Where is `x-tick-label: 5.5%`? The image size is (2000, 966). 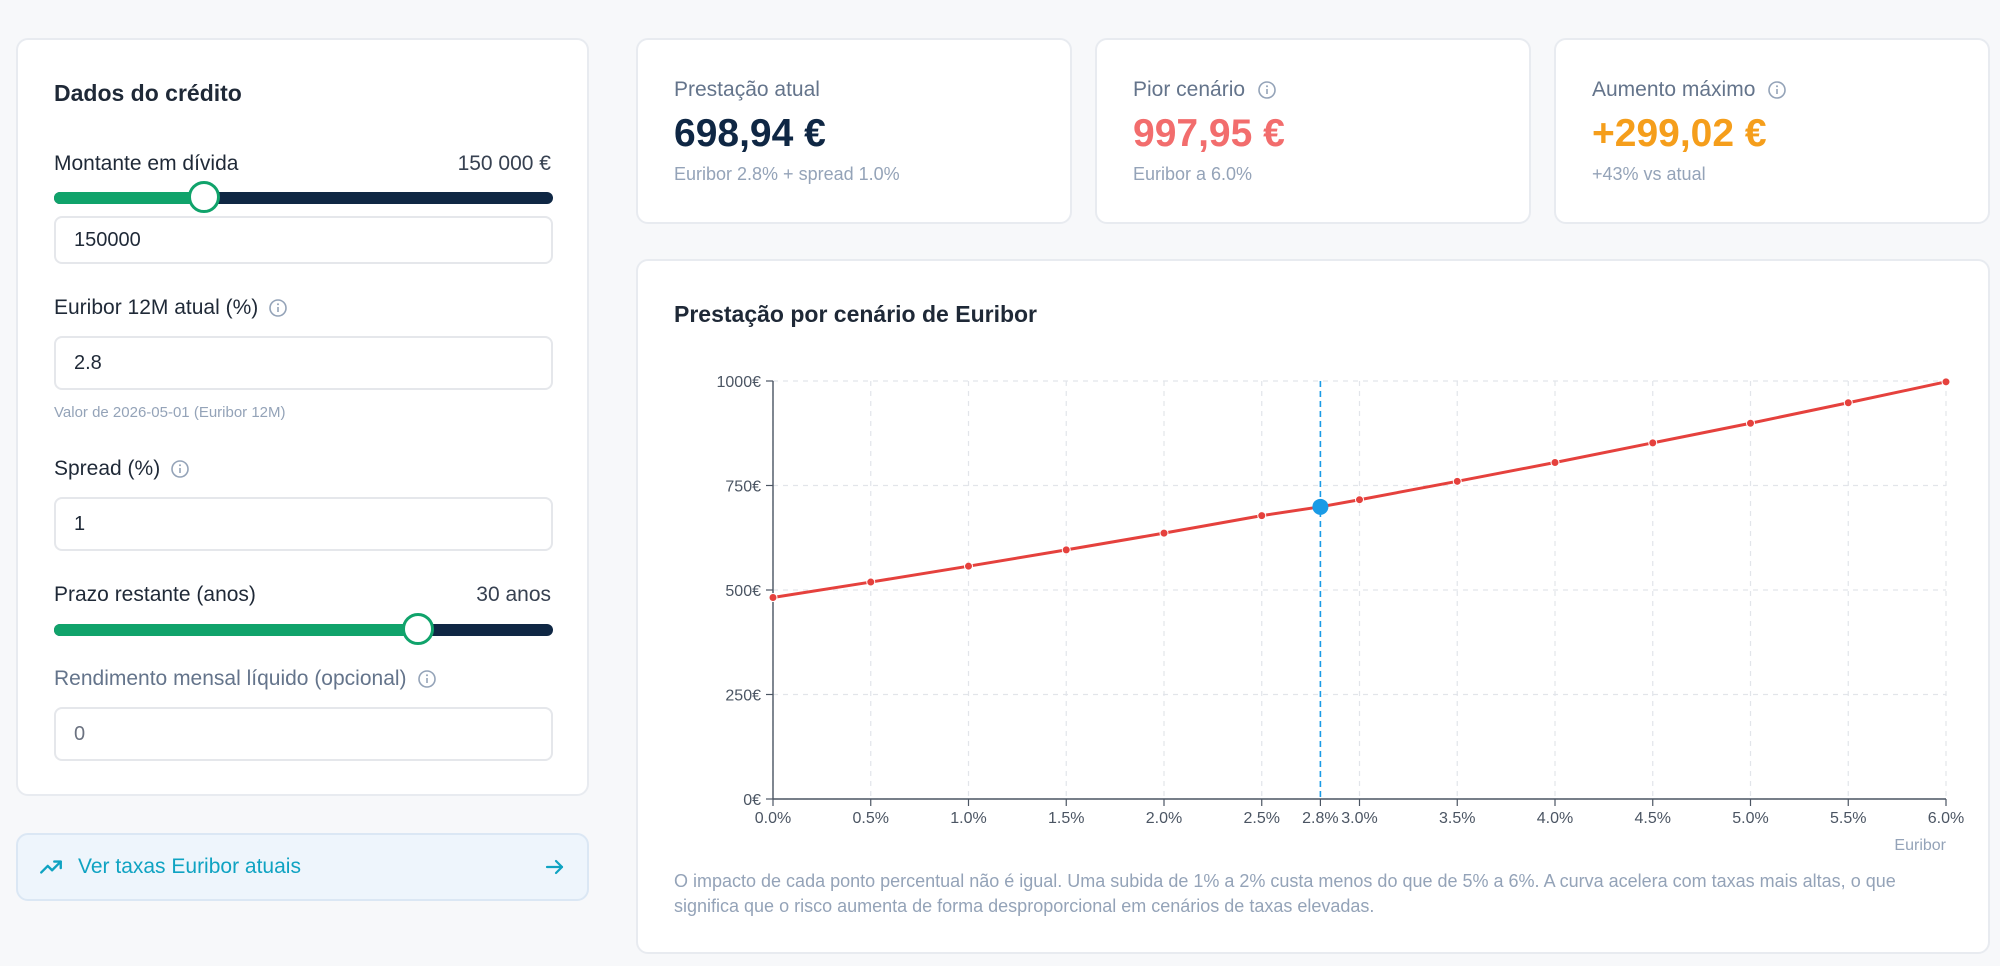 x-tick-label: 5.5% is located at coordinates (1848, 818).